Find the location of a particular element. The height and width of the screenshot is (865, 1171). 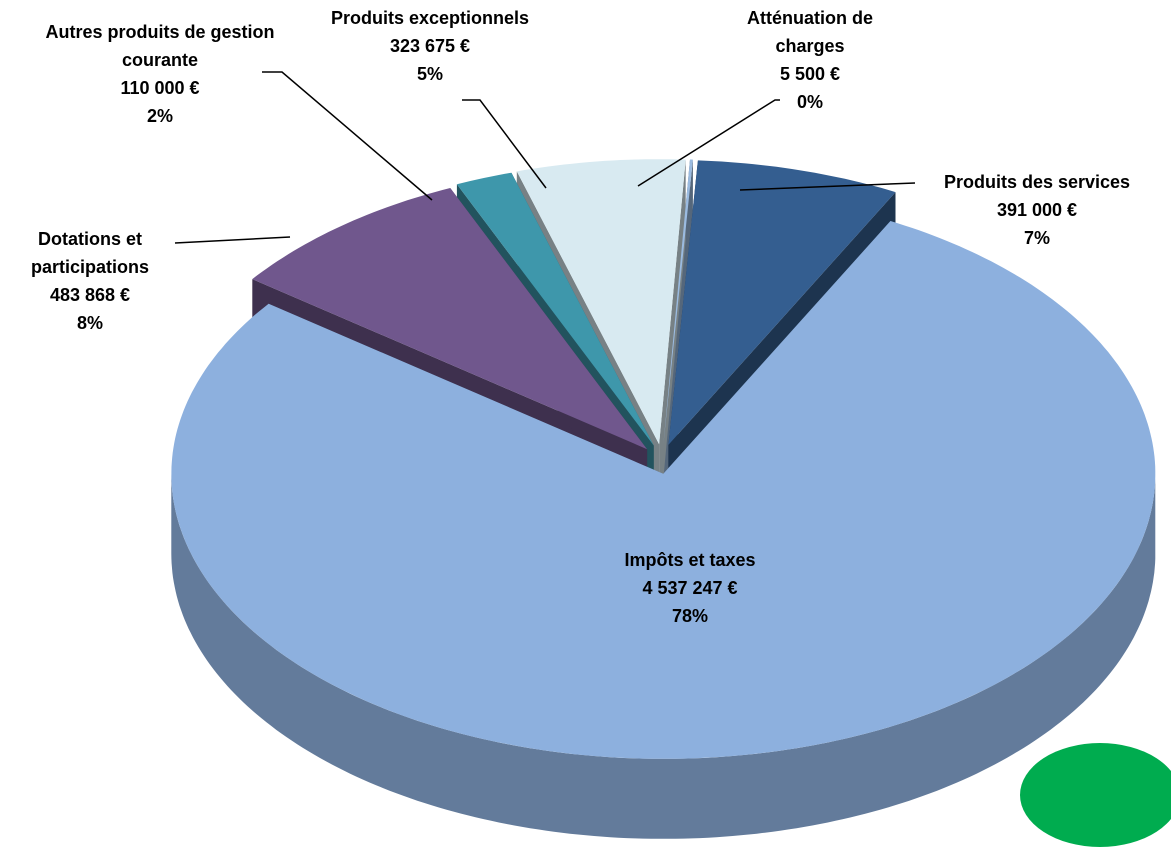

slice-label: Produits exceptionnels 323 675 € 5% is located at coordinates (430, 46).